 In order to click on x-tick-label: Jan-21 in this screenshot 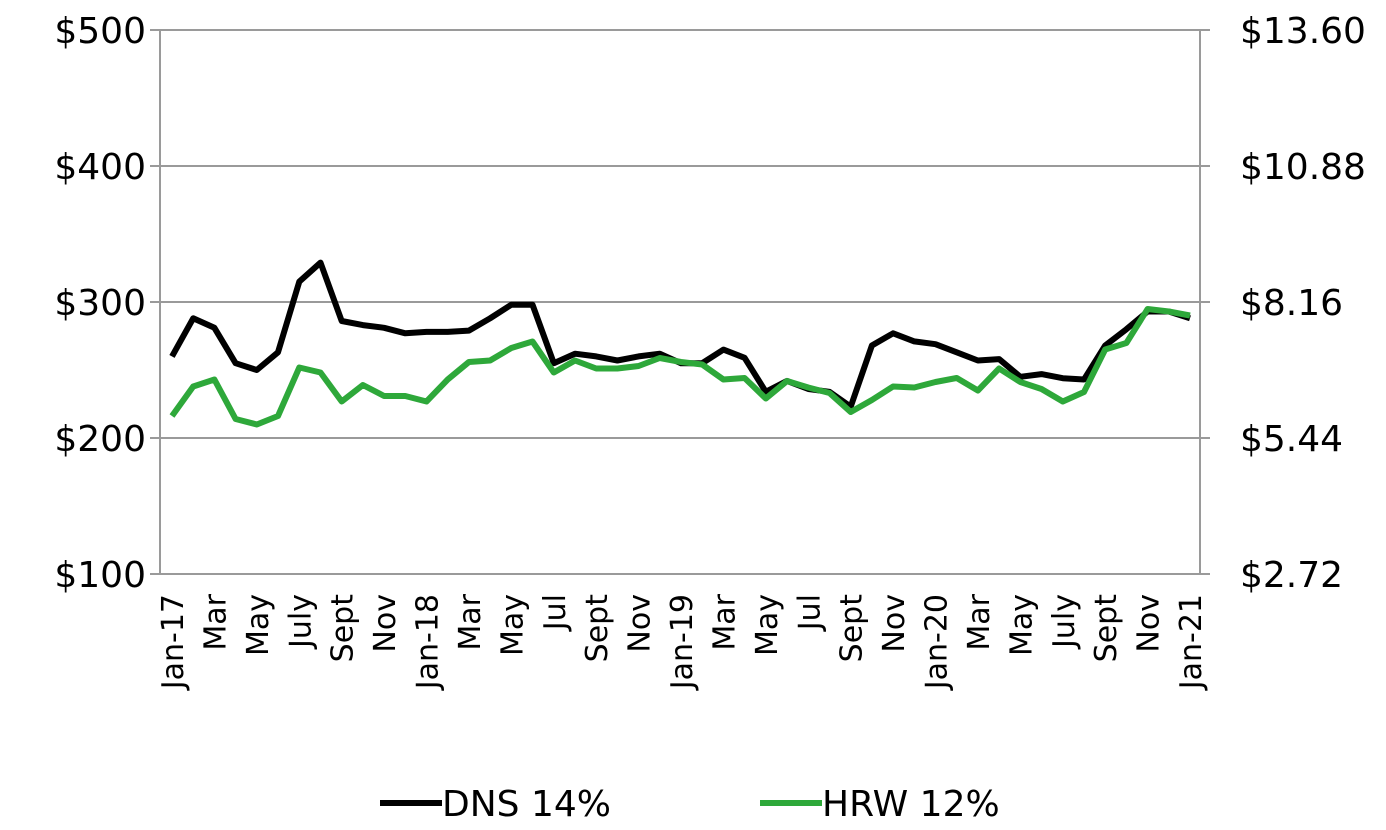, I will do `click(1191, 642)`.